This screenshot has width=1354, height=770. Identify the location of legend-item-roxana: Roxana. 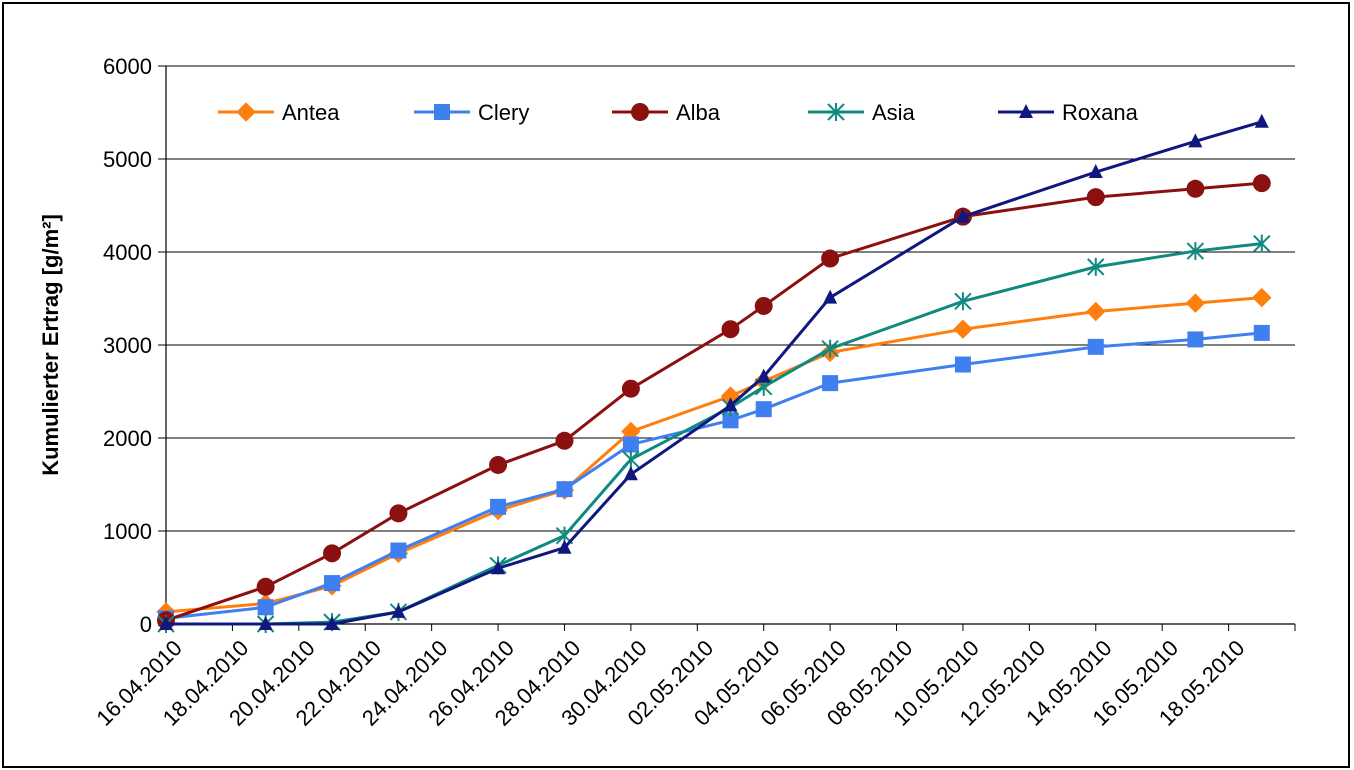
(1068, 112).